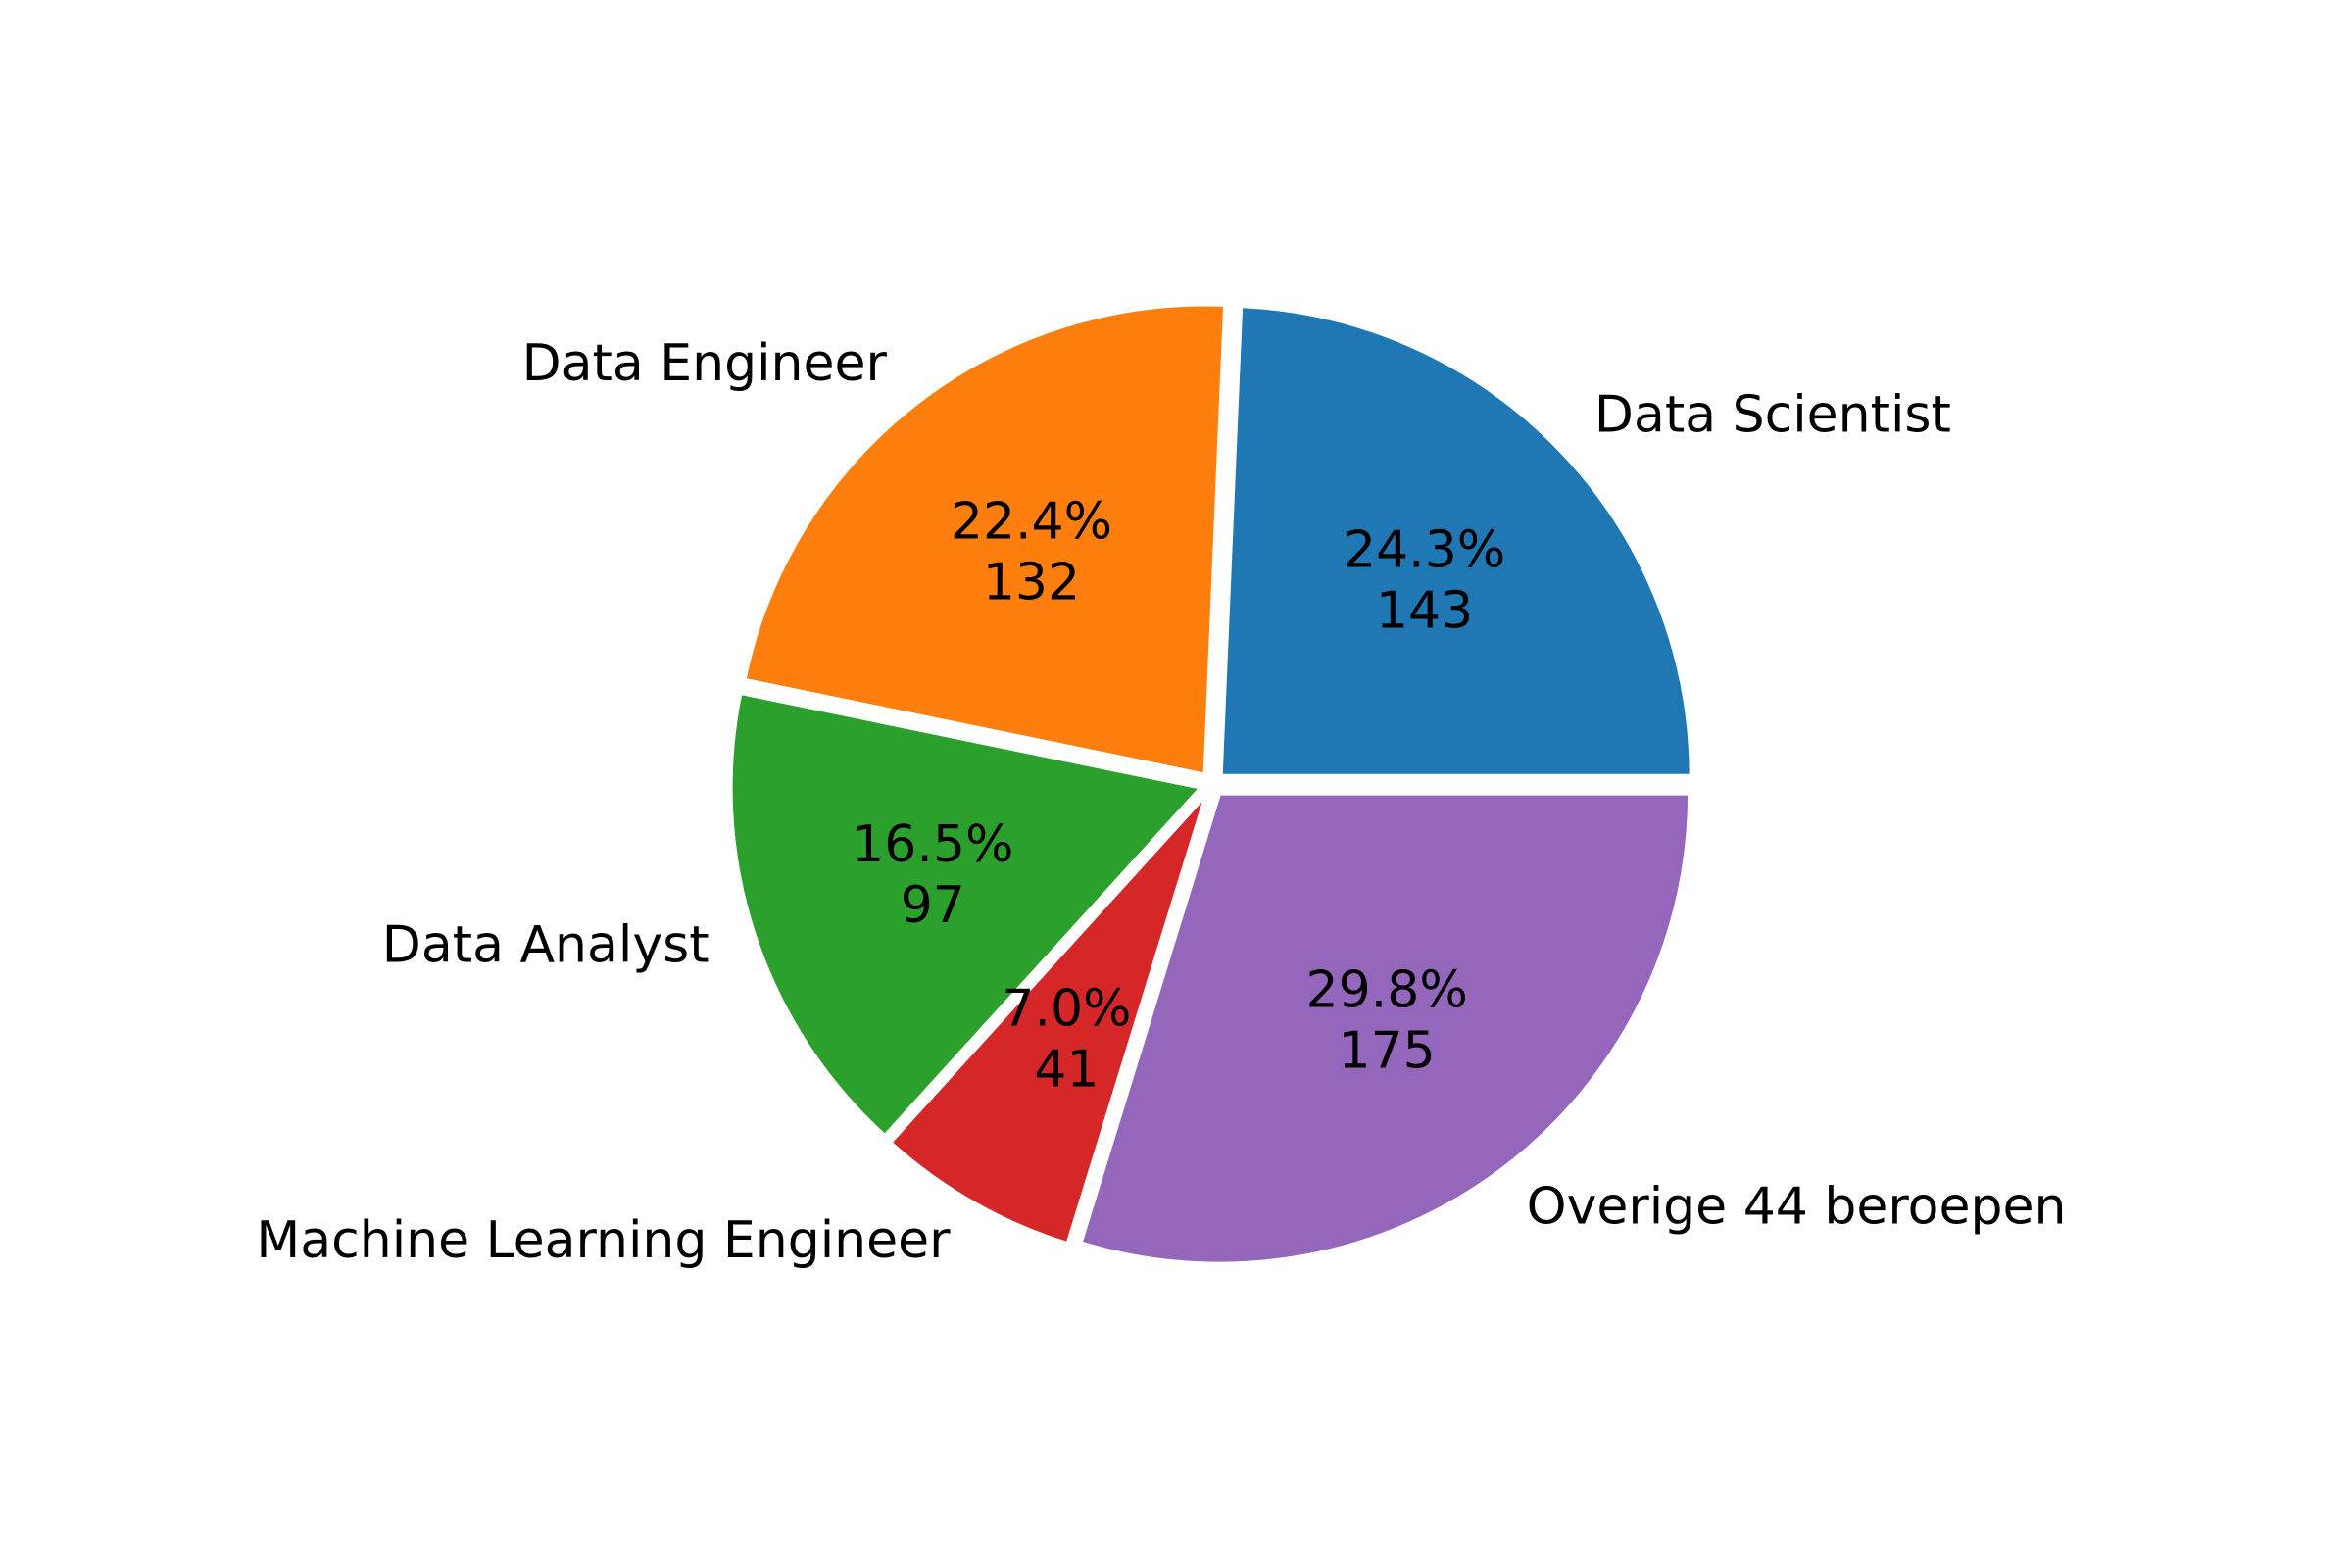 The height and width of the screenshot is (1568, 2352). Describe the element at coordinates (603, 1240) in the screenshot. I see `slice-label-machine-learning-engineer: Machine Learning Engineer` at that location.